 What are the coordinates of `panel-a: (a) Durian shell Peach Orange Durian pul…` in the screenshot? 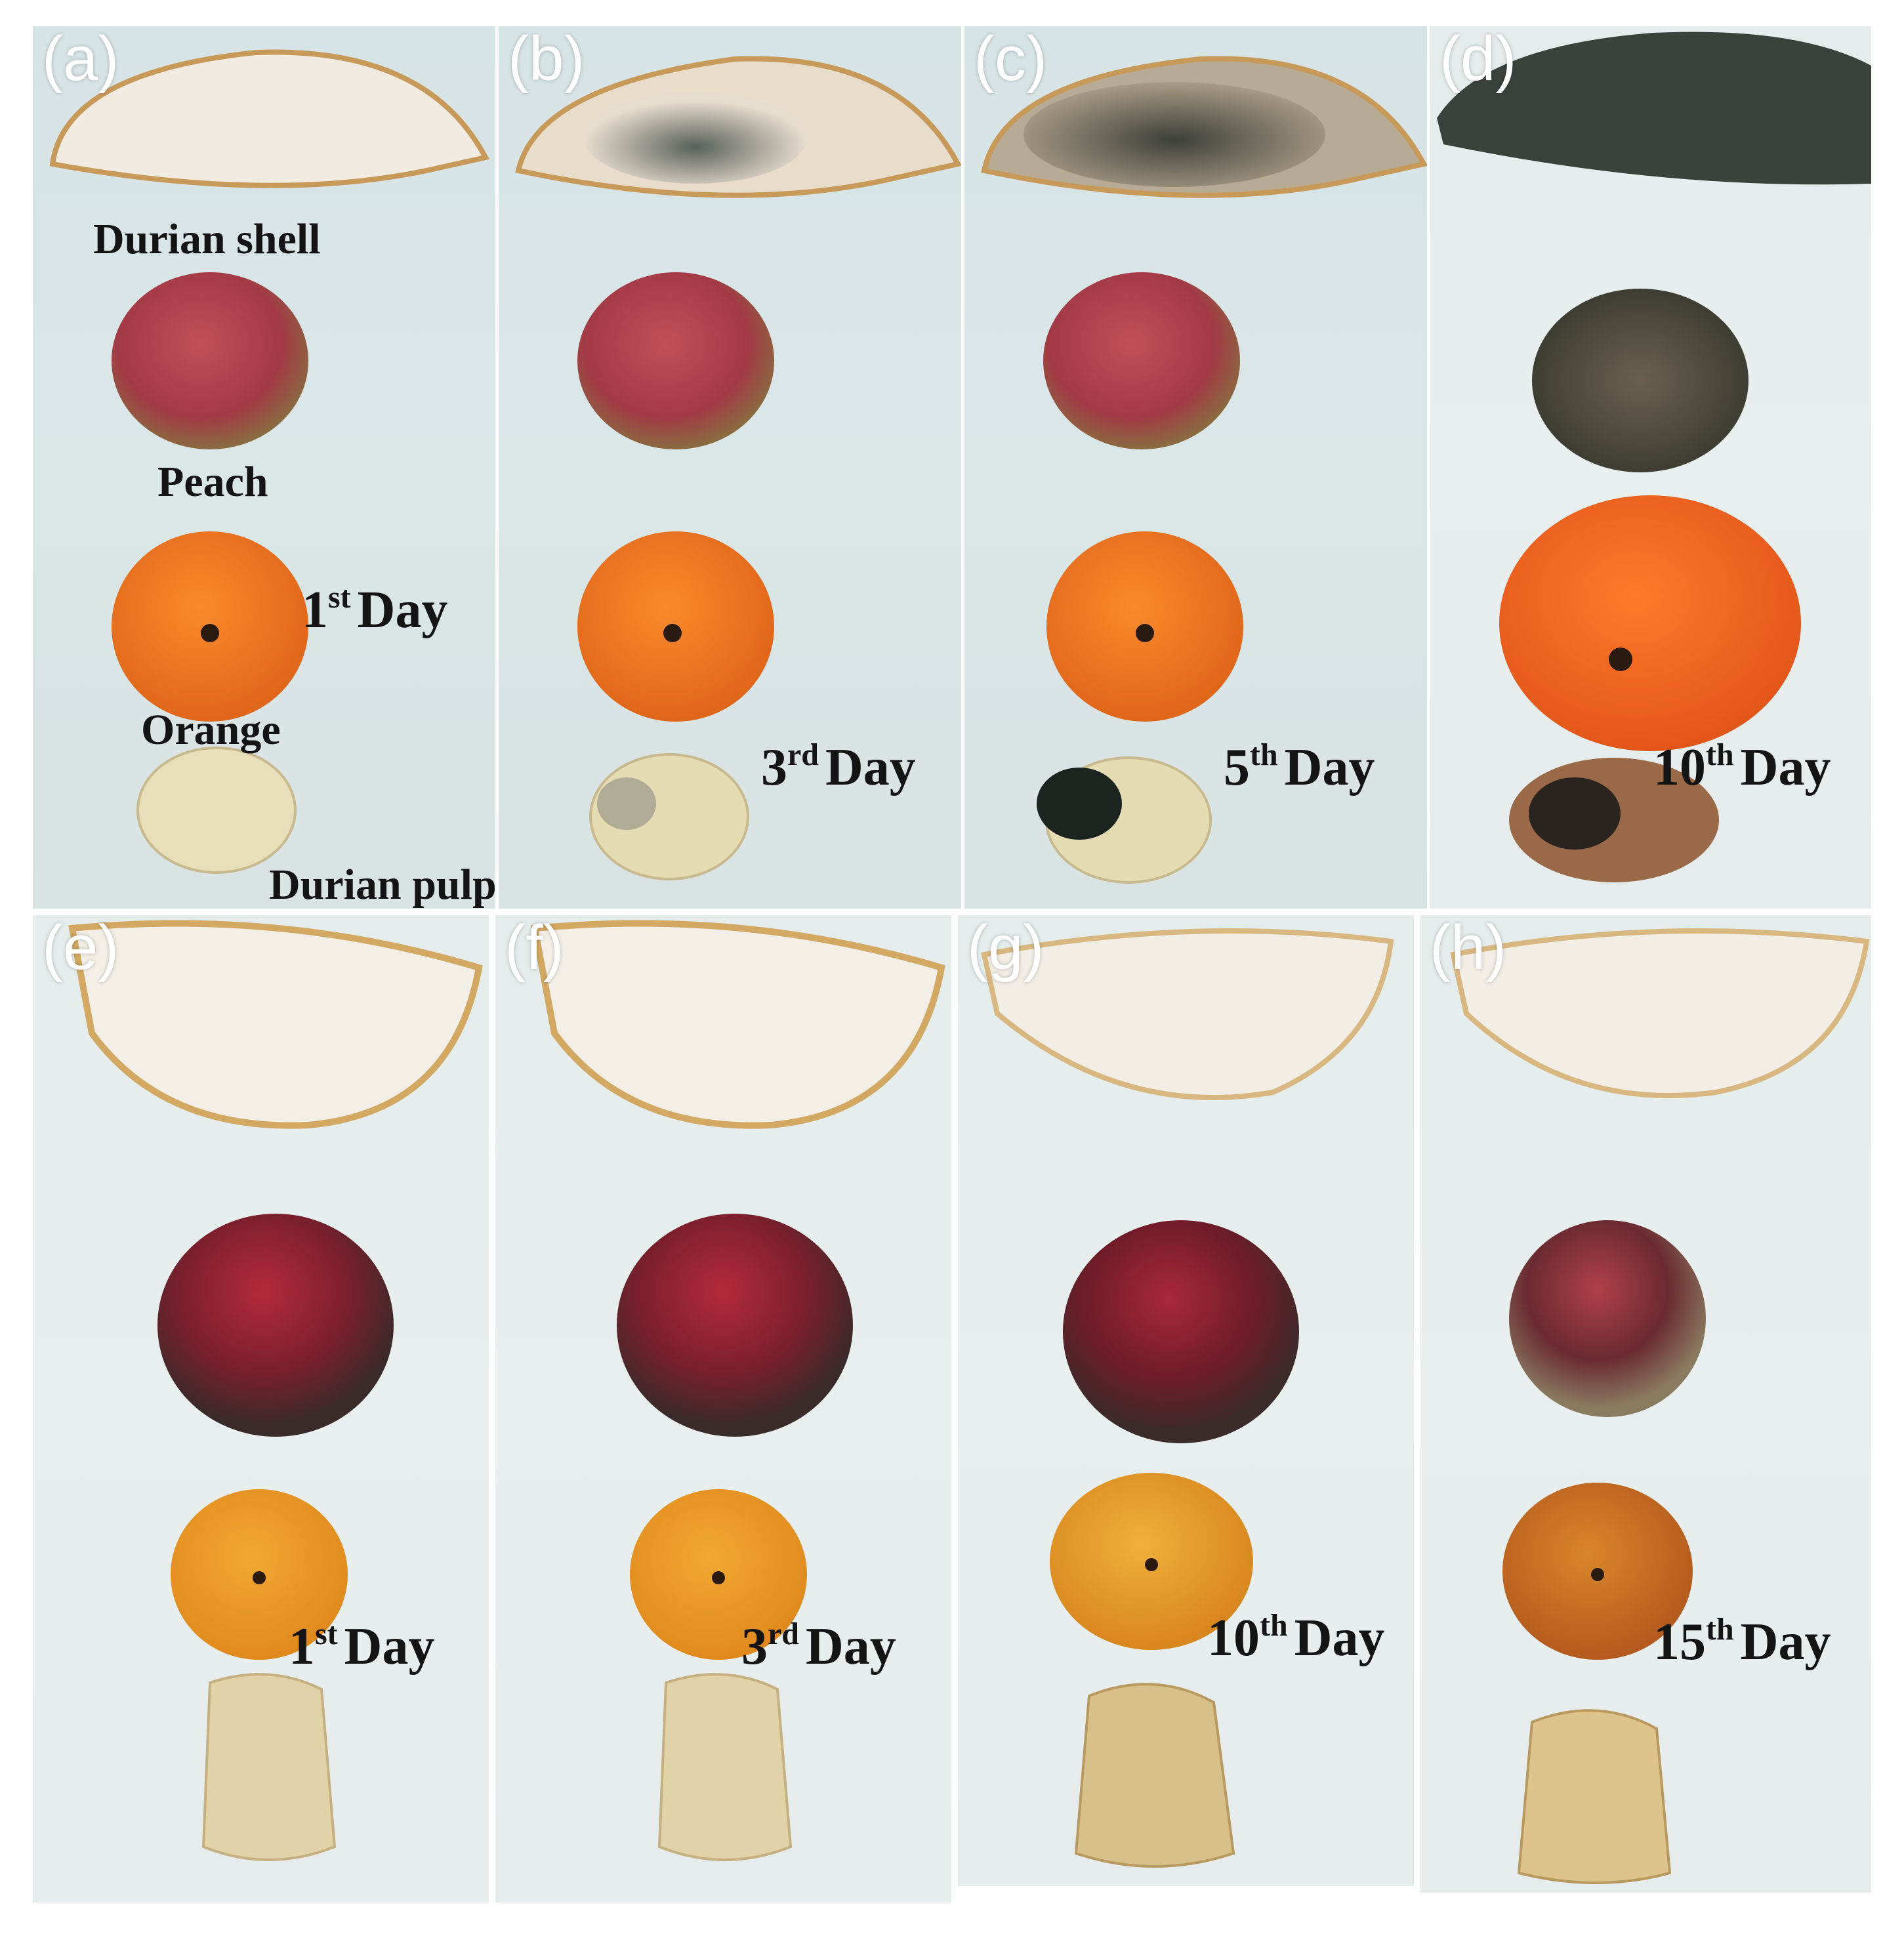 It's located at (264, 467).